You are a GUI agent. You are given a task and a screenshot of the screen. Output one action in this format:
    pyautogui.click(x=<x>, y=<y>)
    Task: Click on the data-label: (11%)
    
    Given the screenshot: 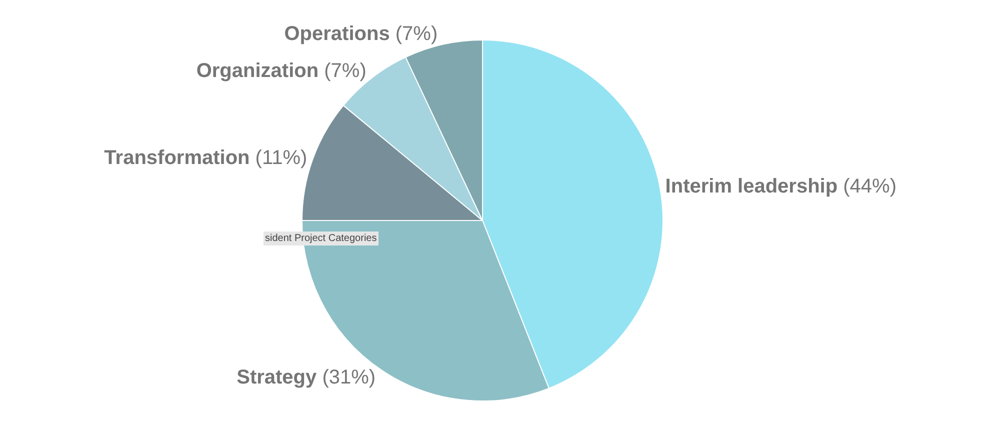 What is the action you would take?
    pyautogui.click(x=281, y=158)
    